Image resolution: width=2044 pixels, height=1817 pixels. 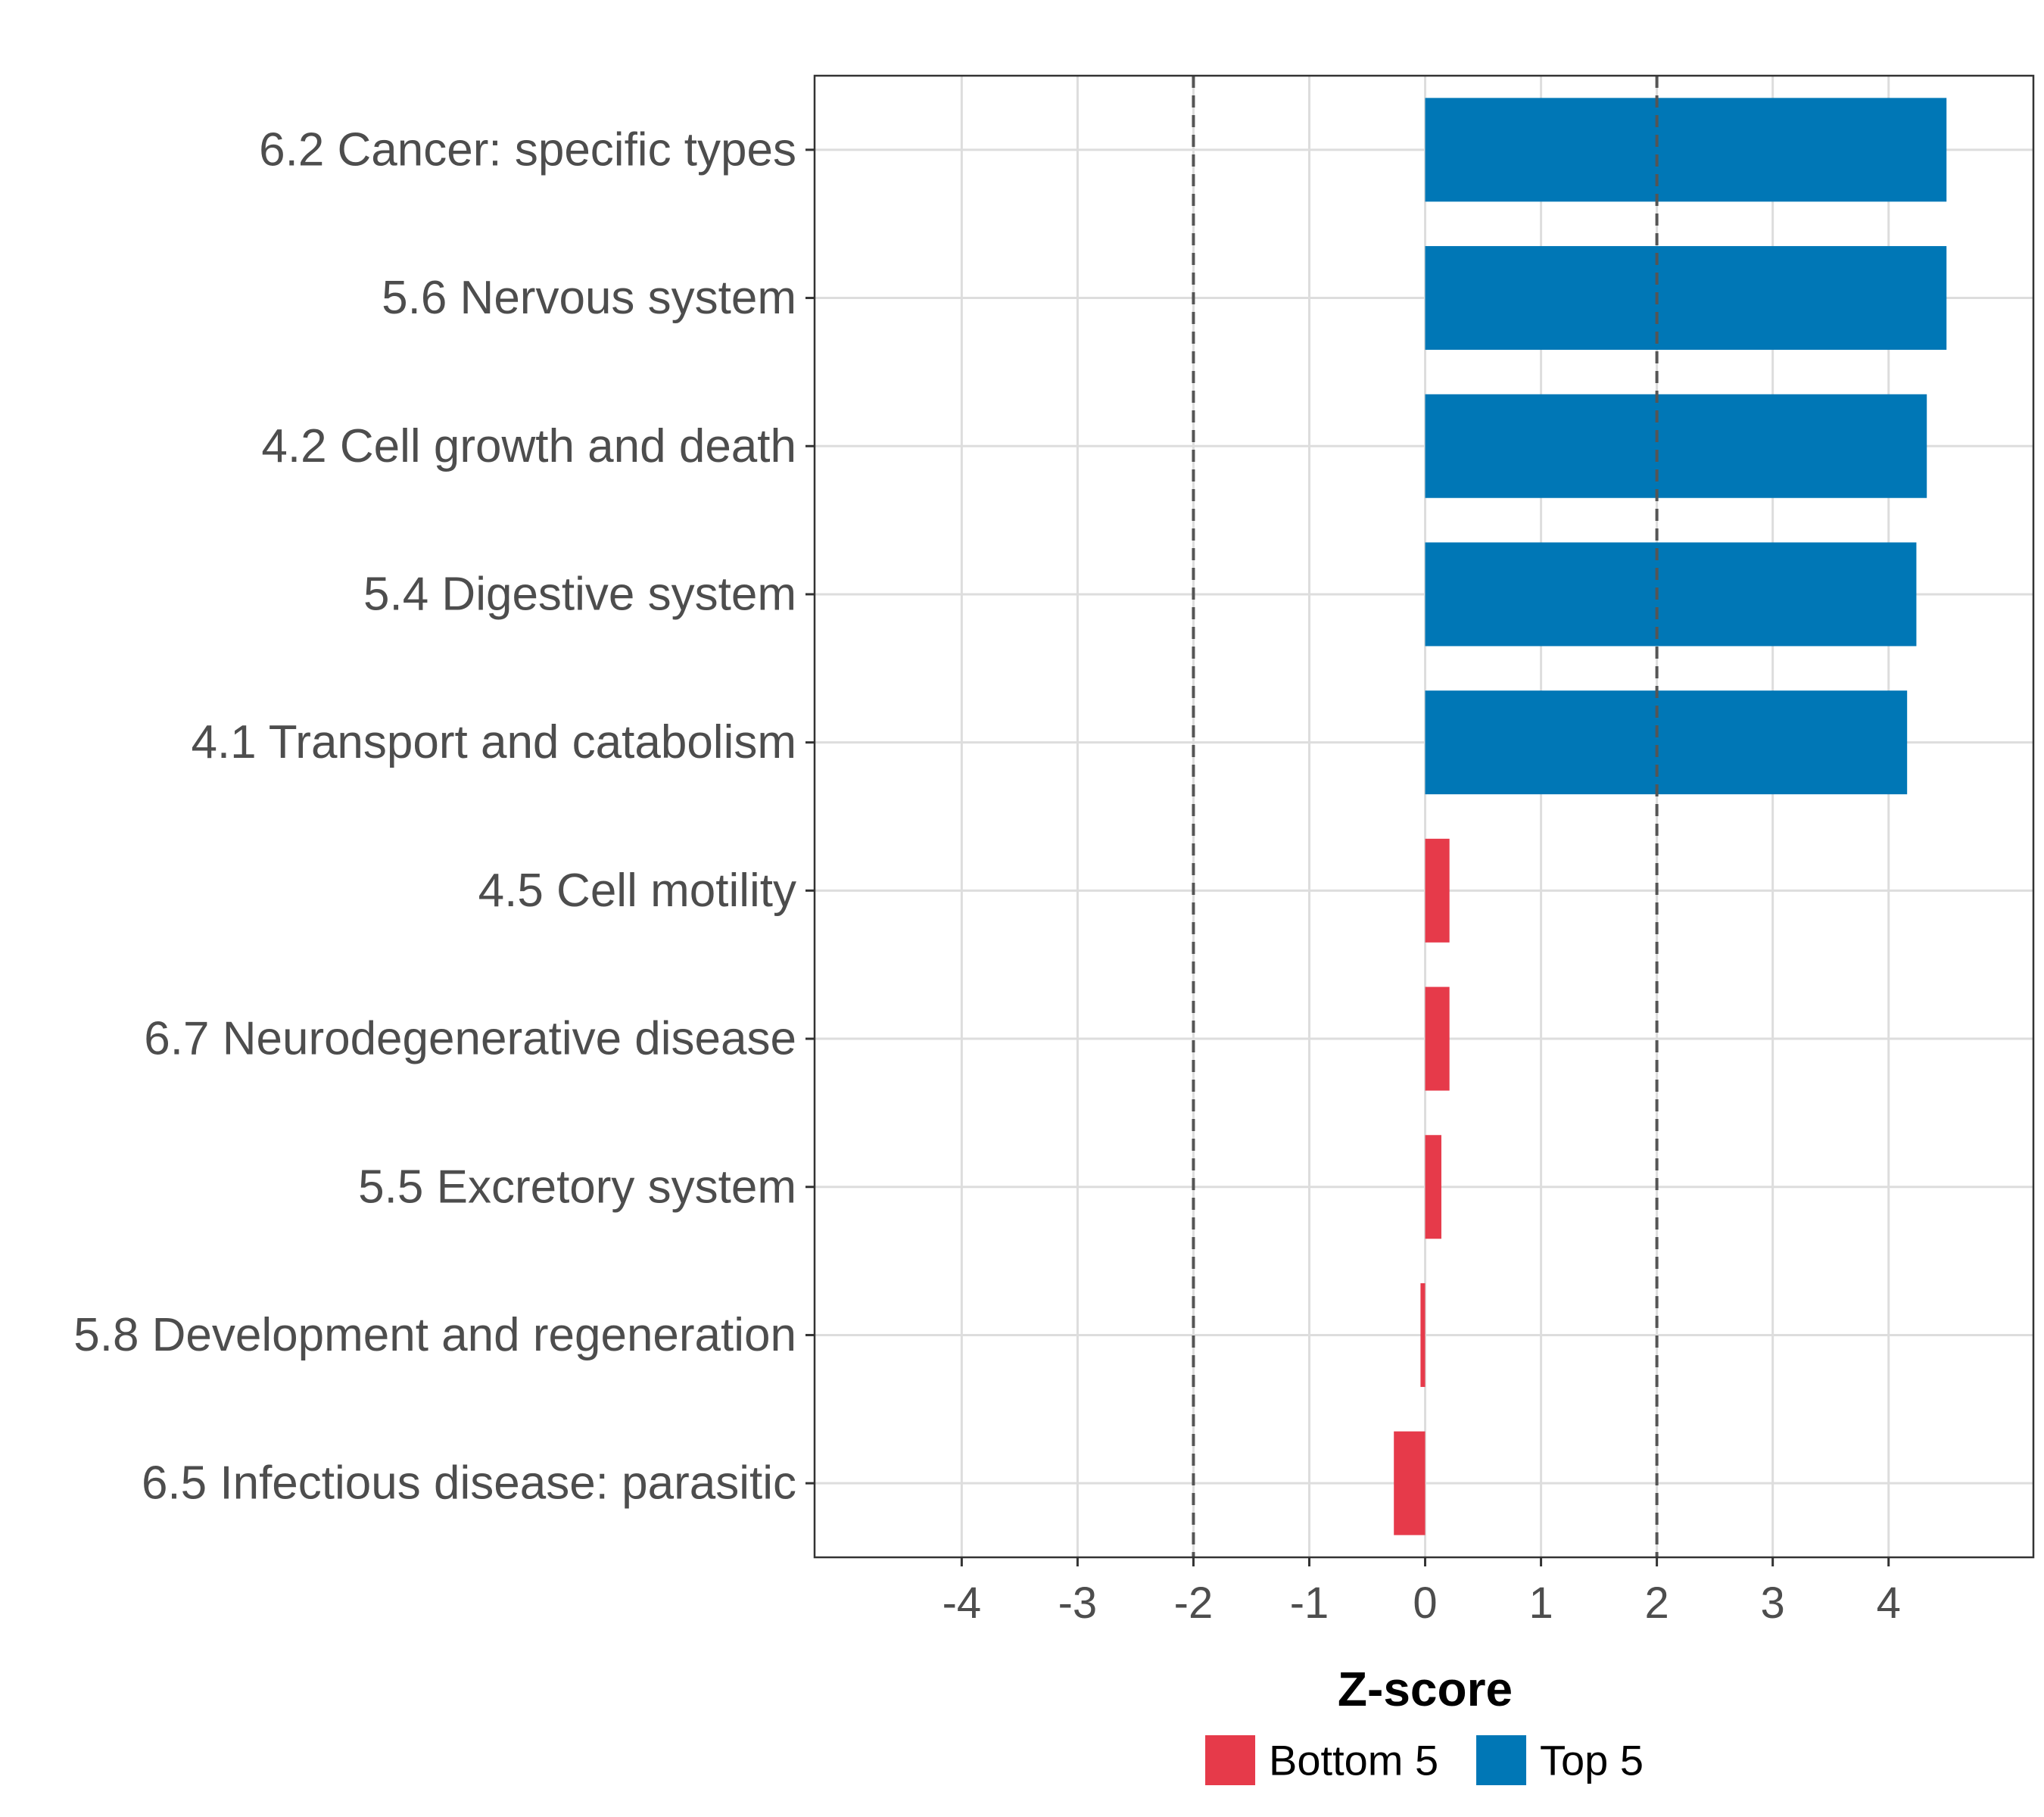 I want to click on bar-5-5-excretory-system, so click(x=1433, y=1187).